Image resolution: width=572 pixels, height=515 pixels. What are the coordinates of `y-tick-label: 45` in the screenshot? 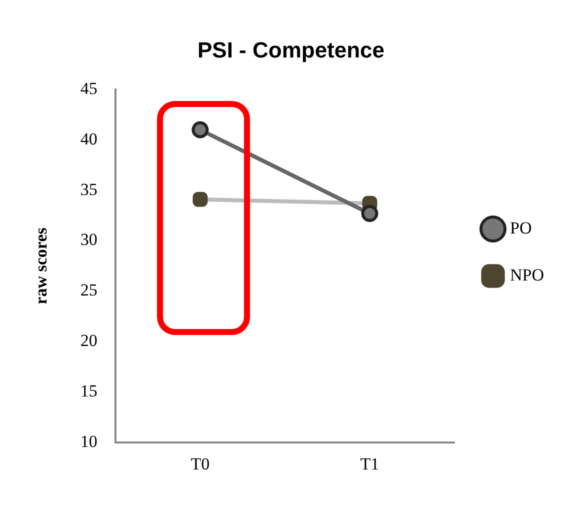 It's located at (89, 88).